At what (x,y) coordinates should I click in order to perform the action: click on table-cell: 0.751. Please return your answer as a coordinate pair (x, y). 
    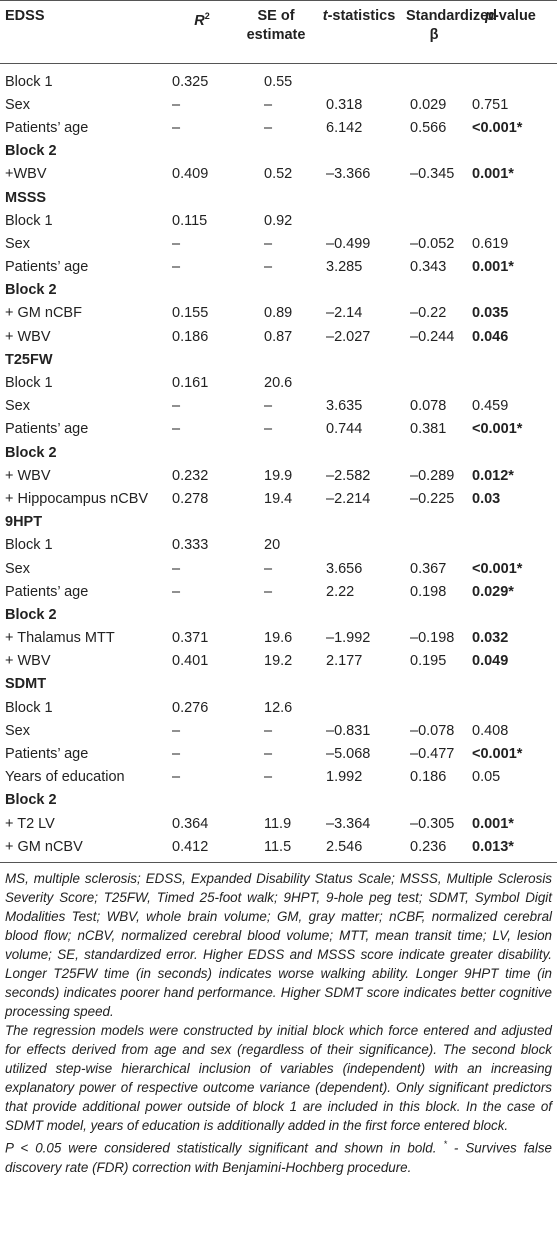
    Looking at the image, I should click on (510, 104).